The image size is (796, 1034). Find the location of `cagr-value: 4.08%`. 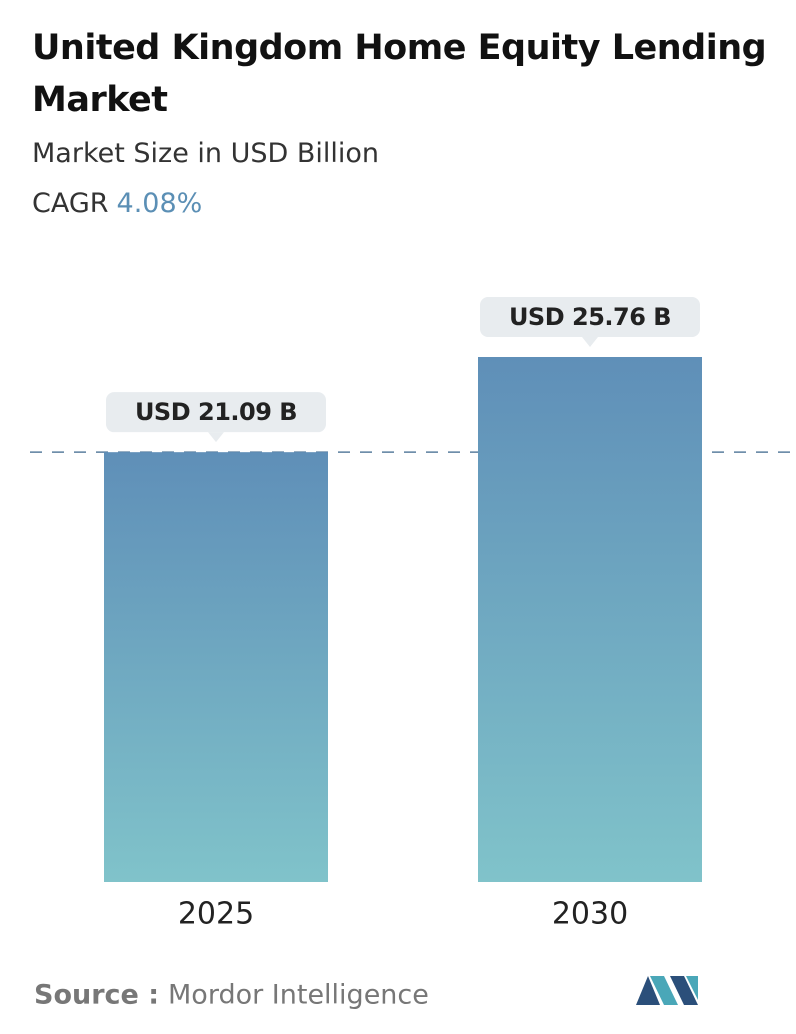

cagr-value: 4.08% is located at coordinates (159, 203).